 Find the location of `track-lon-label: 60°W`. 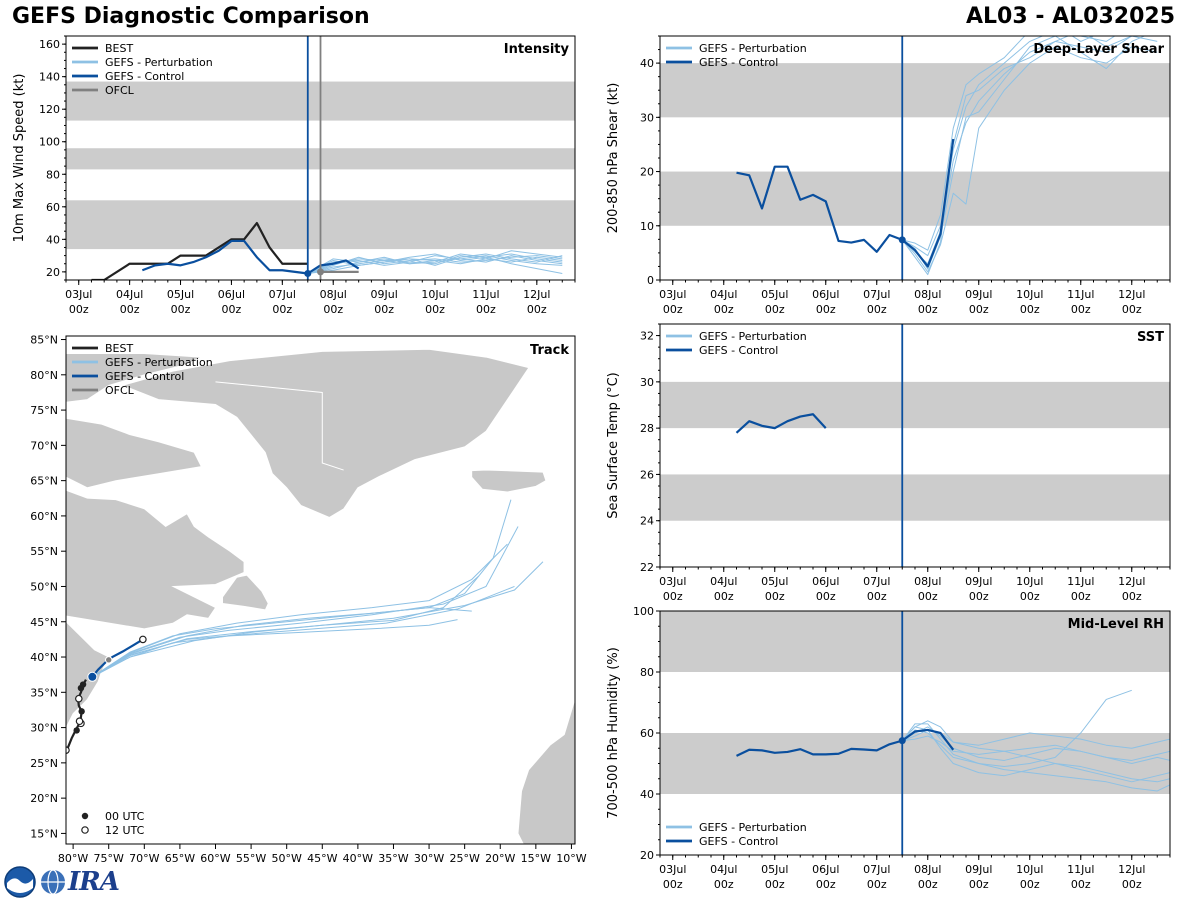

track-lon-label: 60°W is located at coordinates (215, 858).